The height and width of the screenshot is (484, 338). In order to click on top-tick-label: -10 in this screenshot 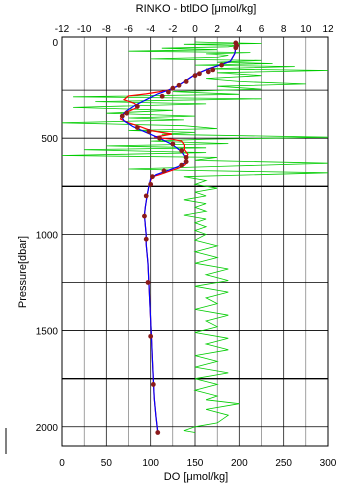, I will do `click(84, 29)`.